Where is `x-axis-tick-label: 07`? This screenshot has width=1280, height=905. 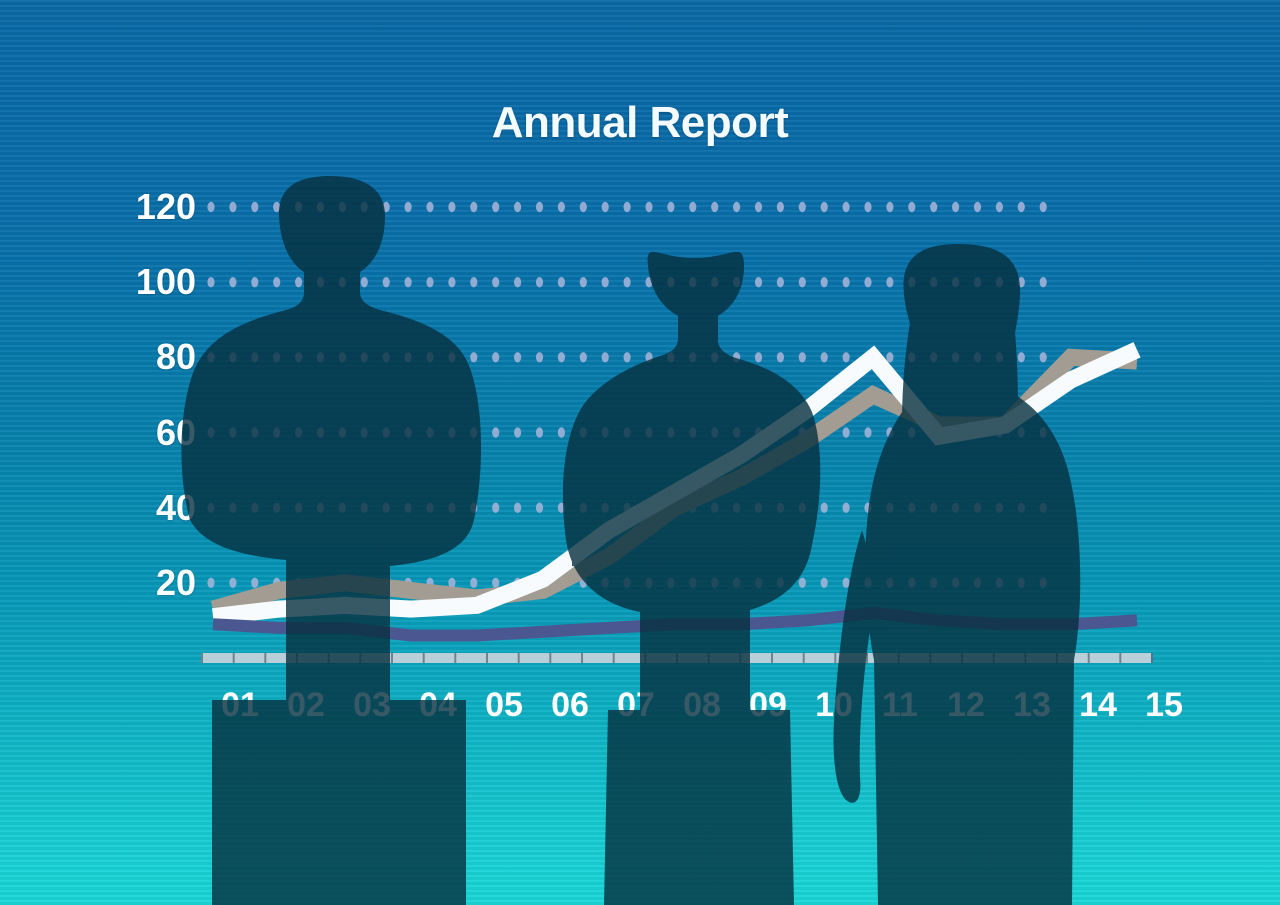 x-axis-tick-label: 07 is located at coordinates (636, 705).